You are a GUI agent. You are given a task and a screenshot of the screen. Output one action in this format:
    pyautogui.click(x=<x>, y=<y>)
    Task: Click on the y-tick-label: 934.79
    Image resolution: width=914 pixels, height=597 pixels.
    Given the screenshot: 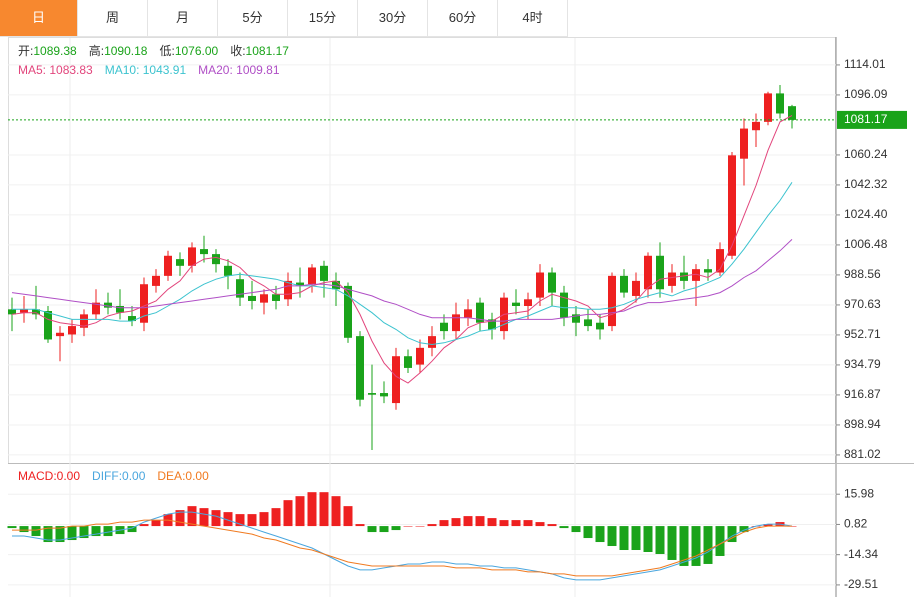 What is the action you would take?
    pyautogui.click(x=862, y=364)
    